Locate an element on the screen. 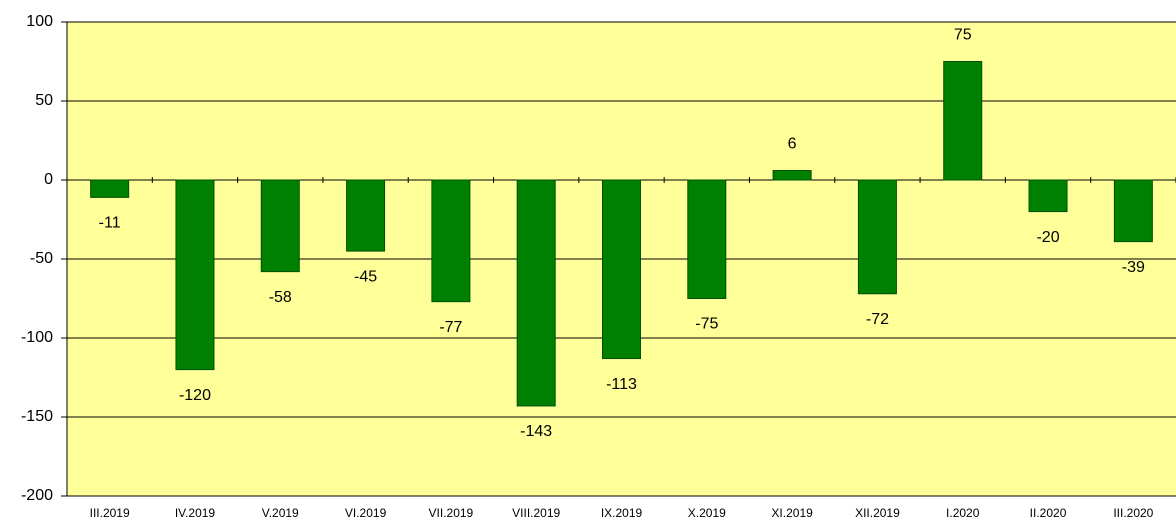  x-tick-label: III.2019 is located at coordinates (110, 513).